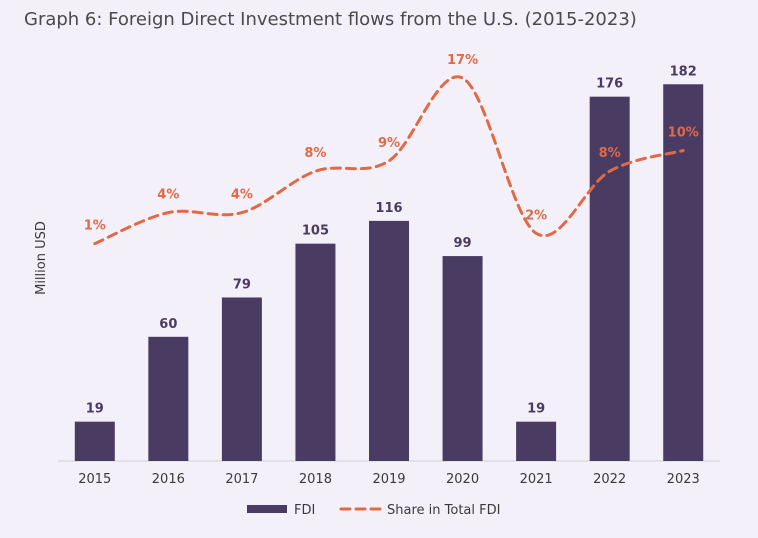 Image resolution: width=758 pixels, height=538 pixels. Describe the element at coordinates (462, 60) in the screenshot. I see `share-label-2020: 17%` at that location.